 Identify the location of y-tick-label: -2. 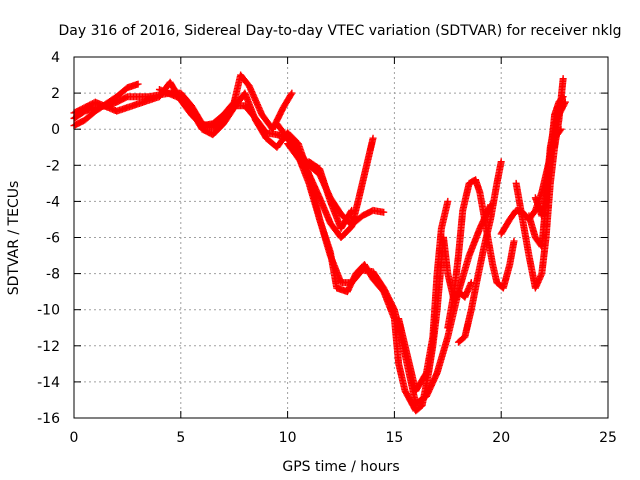
(53, 166).